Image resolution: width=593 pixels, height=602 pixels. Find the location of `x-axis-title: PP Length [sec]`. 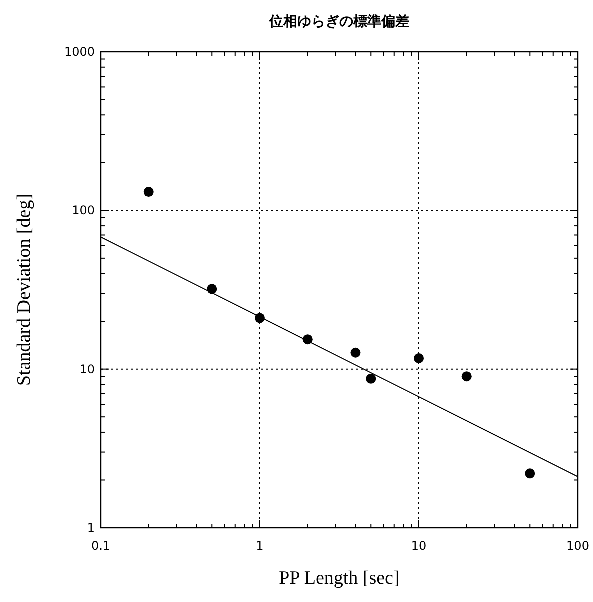

x-axis-title: PP Length [sec] is located at coordinates (339, 578).